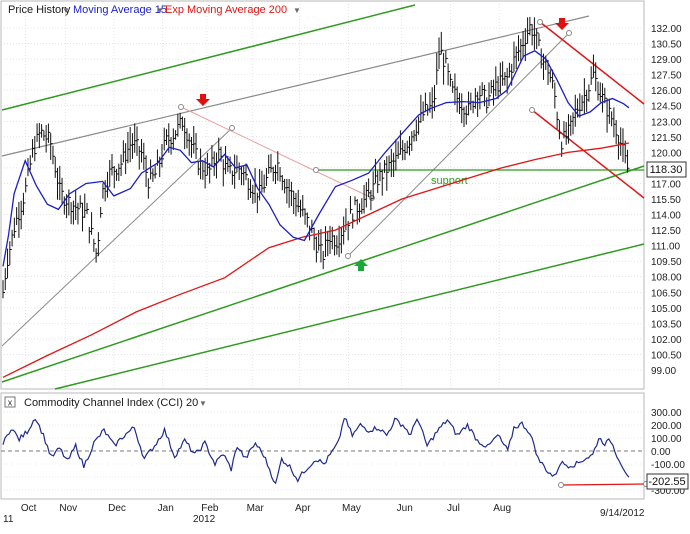 This screenshot has height=534, width=690. Describe the element at coordinates (68, 508) in the screenshot. I see `x-tick-label: Nov` at that location.